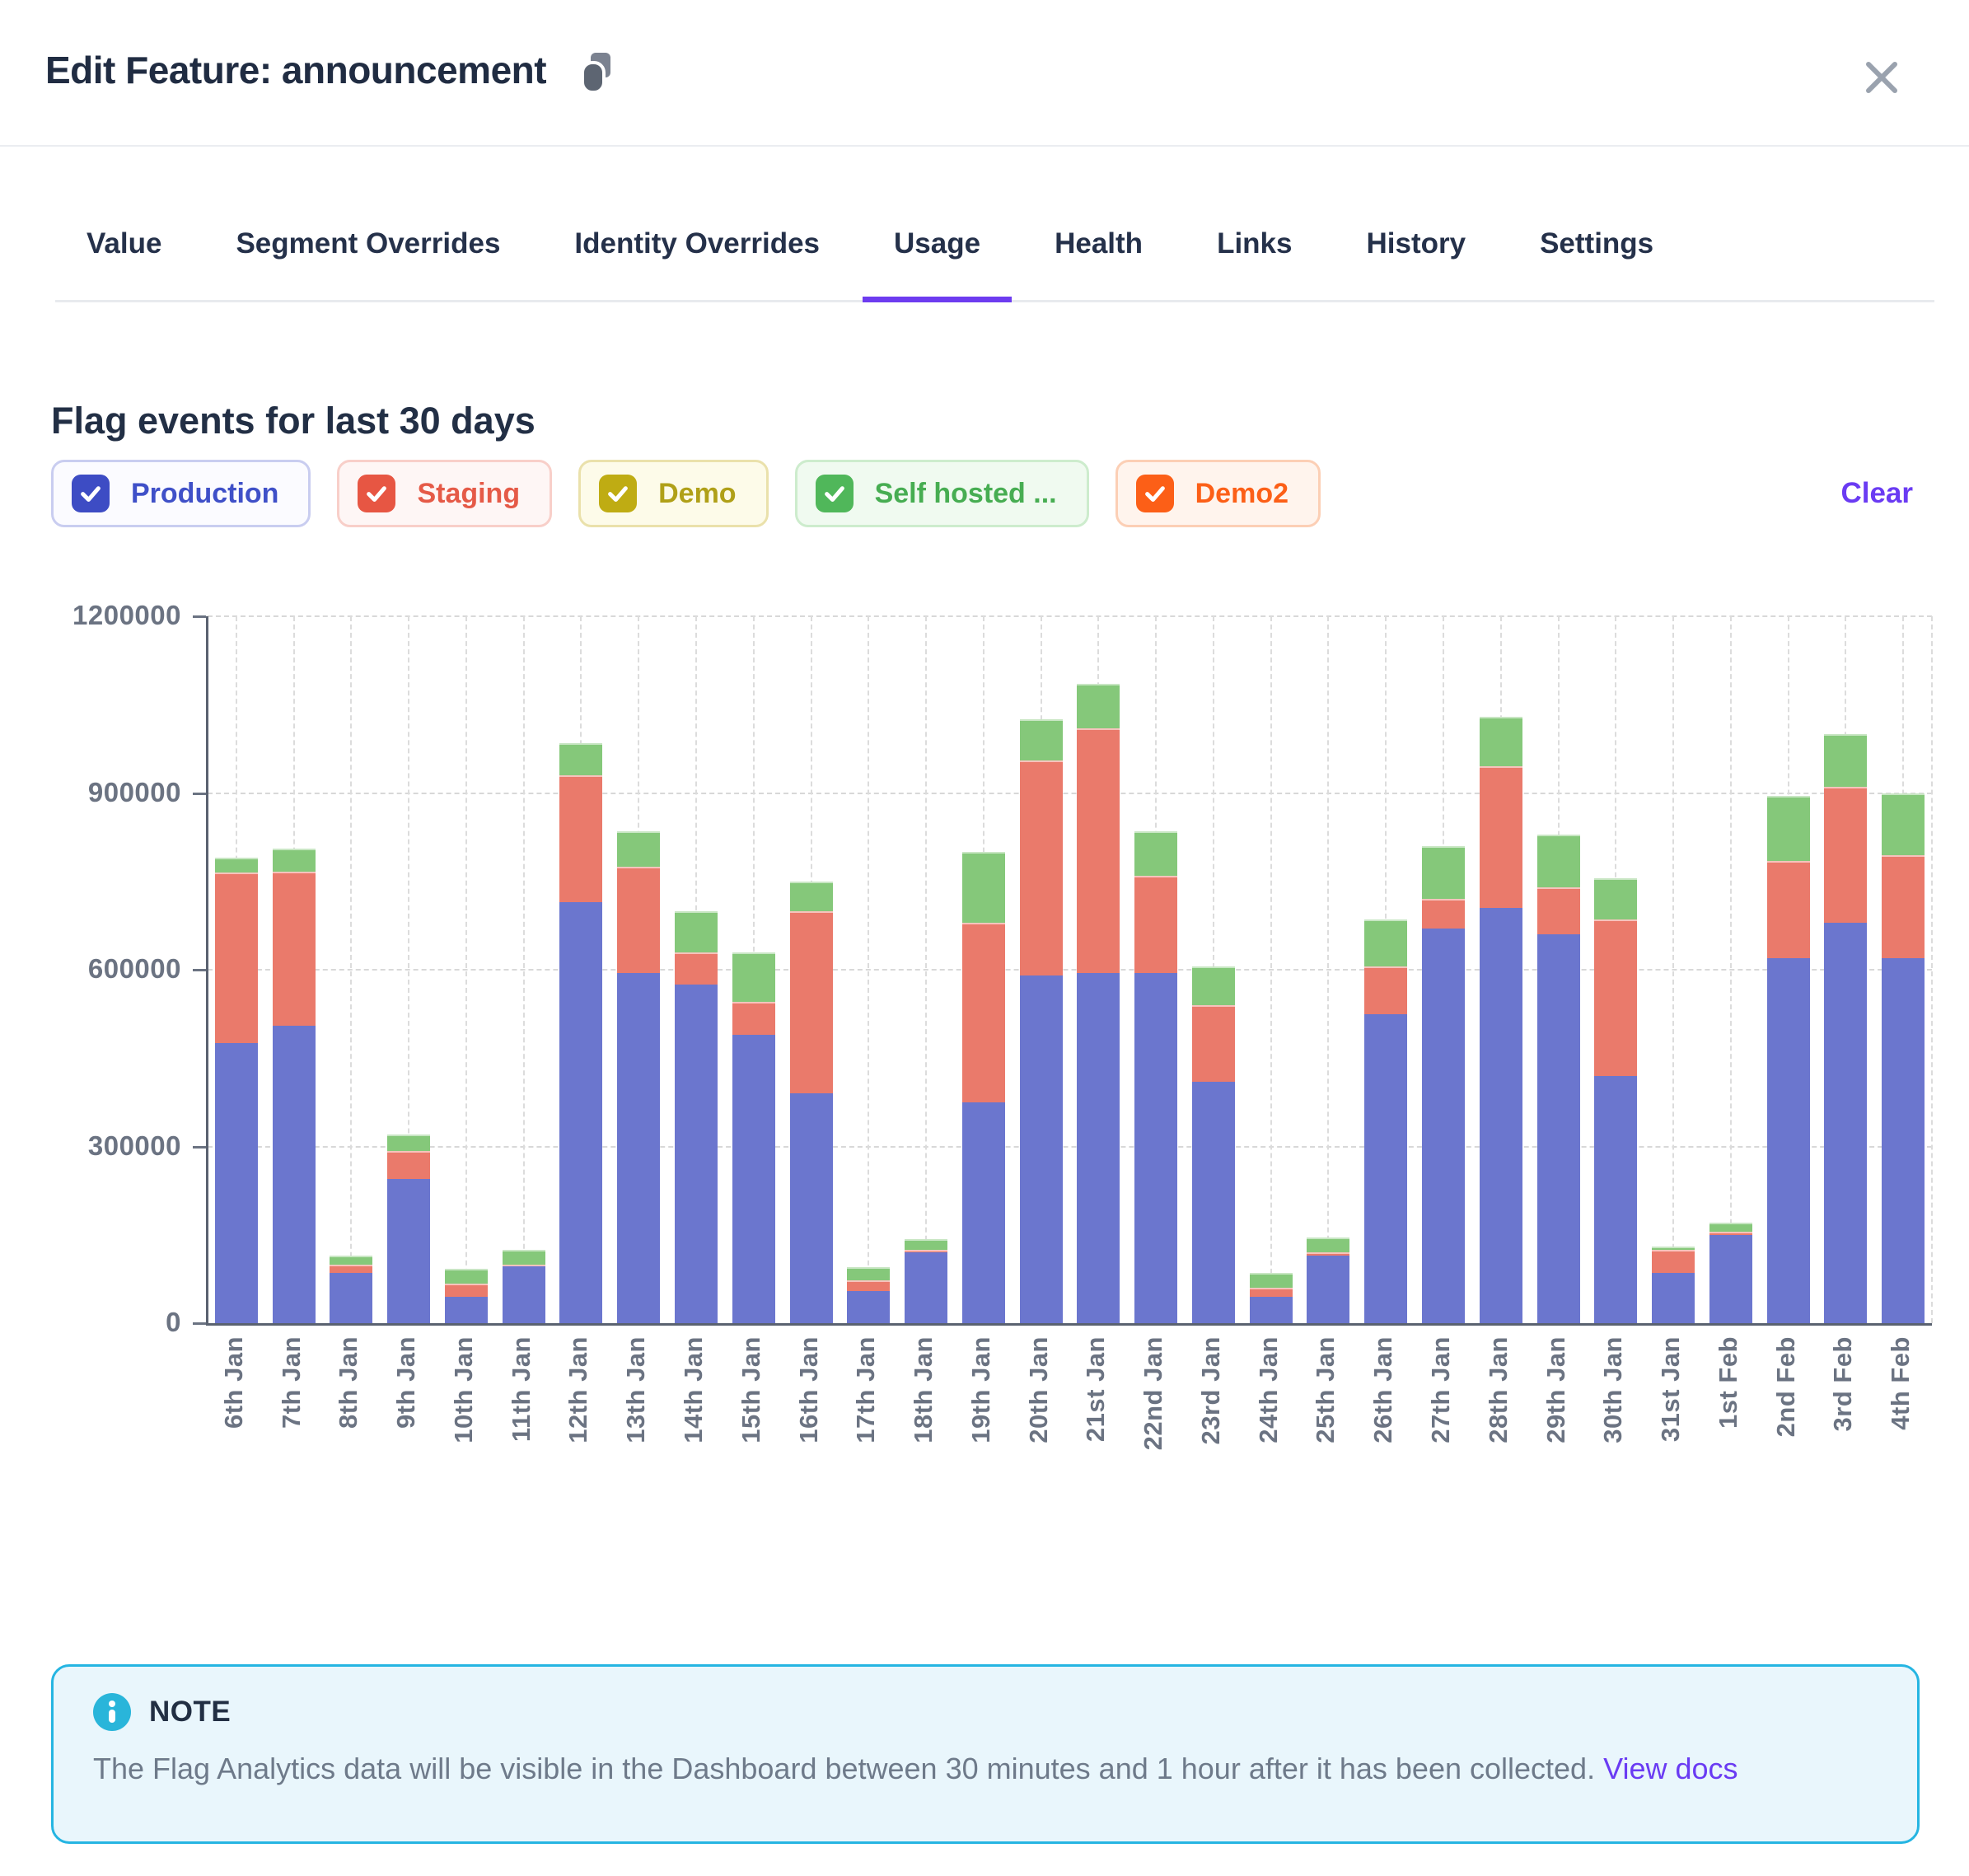 This screenshot has width=1969, height=1876. What do you see at coordinates (294, 1086) in the screenshot?
I see `stacked-bar-7th-jan` at bounding box center [294, 1086].